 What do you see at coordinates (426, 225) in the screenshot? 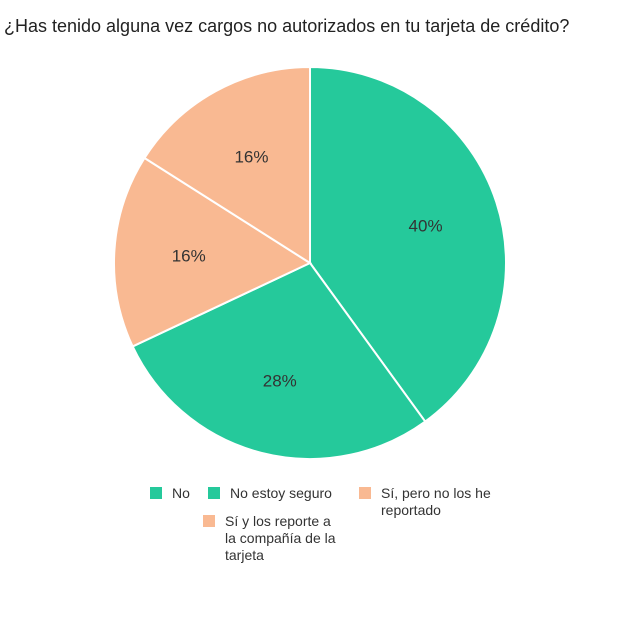
I see `slice-label: 40%` at bounding box center [426, 225].